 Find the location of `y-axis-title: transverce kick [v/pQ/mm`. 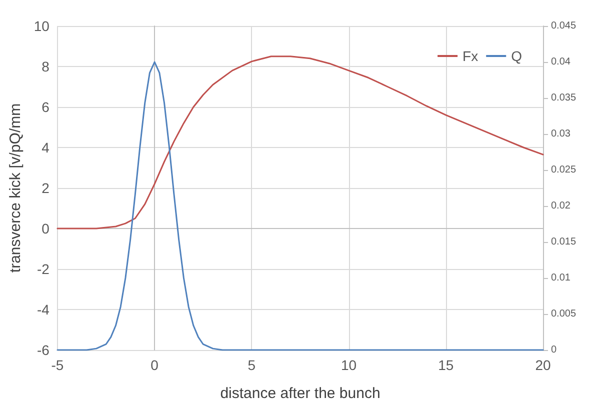

y-axis-title: transverce kick [v/pQ/mm is located at coordinates (15, 188).